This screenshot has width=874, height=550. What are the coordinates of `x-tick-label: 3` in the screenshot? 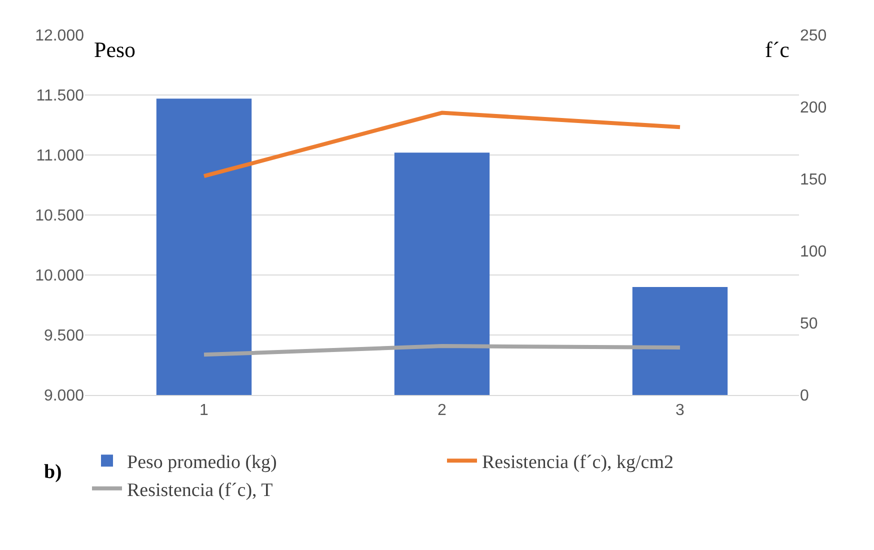 It's located at (680, 411).